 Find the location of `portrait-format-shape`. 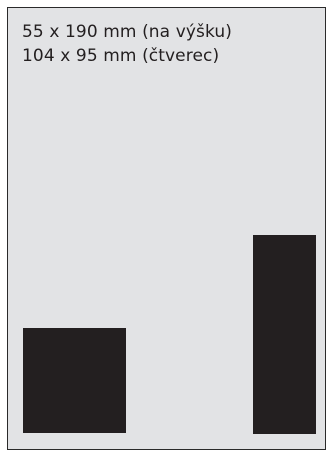

portrait-format-shape is located at coordinates (284, 334).